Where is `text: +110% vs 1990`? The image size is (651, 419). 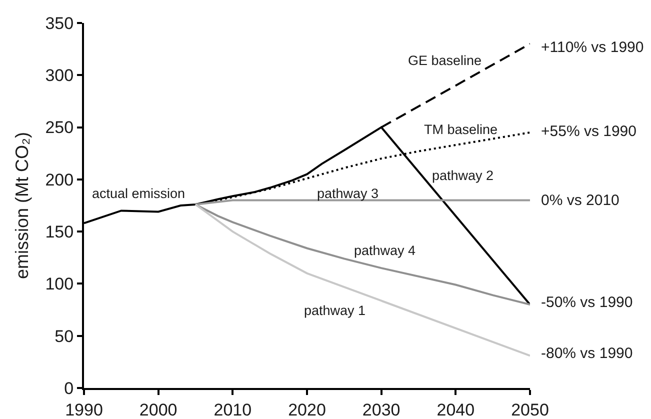 text: +110% vs 1990 is located at coordinates (592, 47).